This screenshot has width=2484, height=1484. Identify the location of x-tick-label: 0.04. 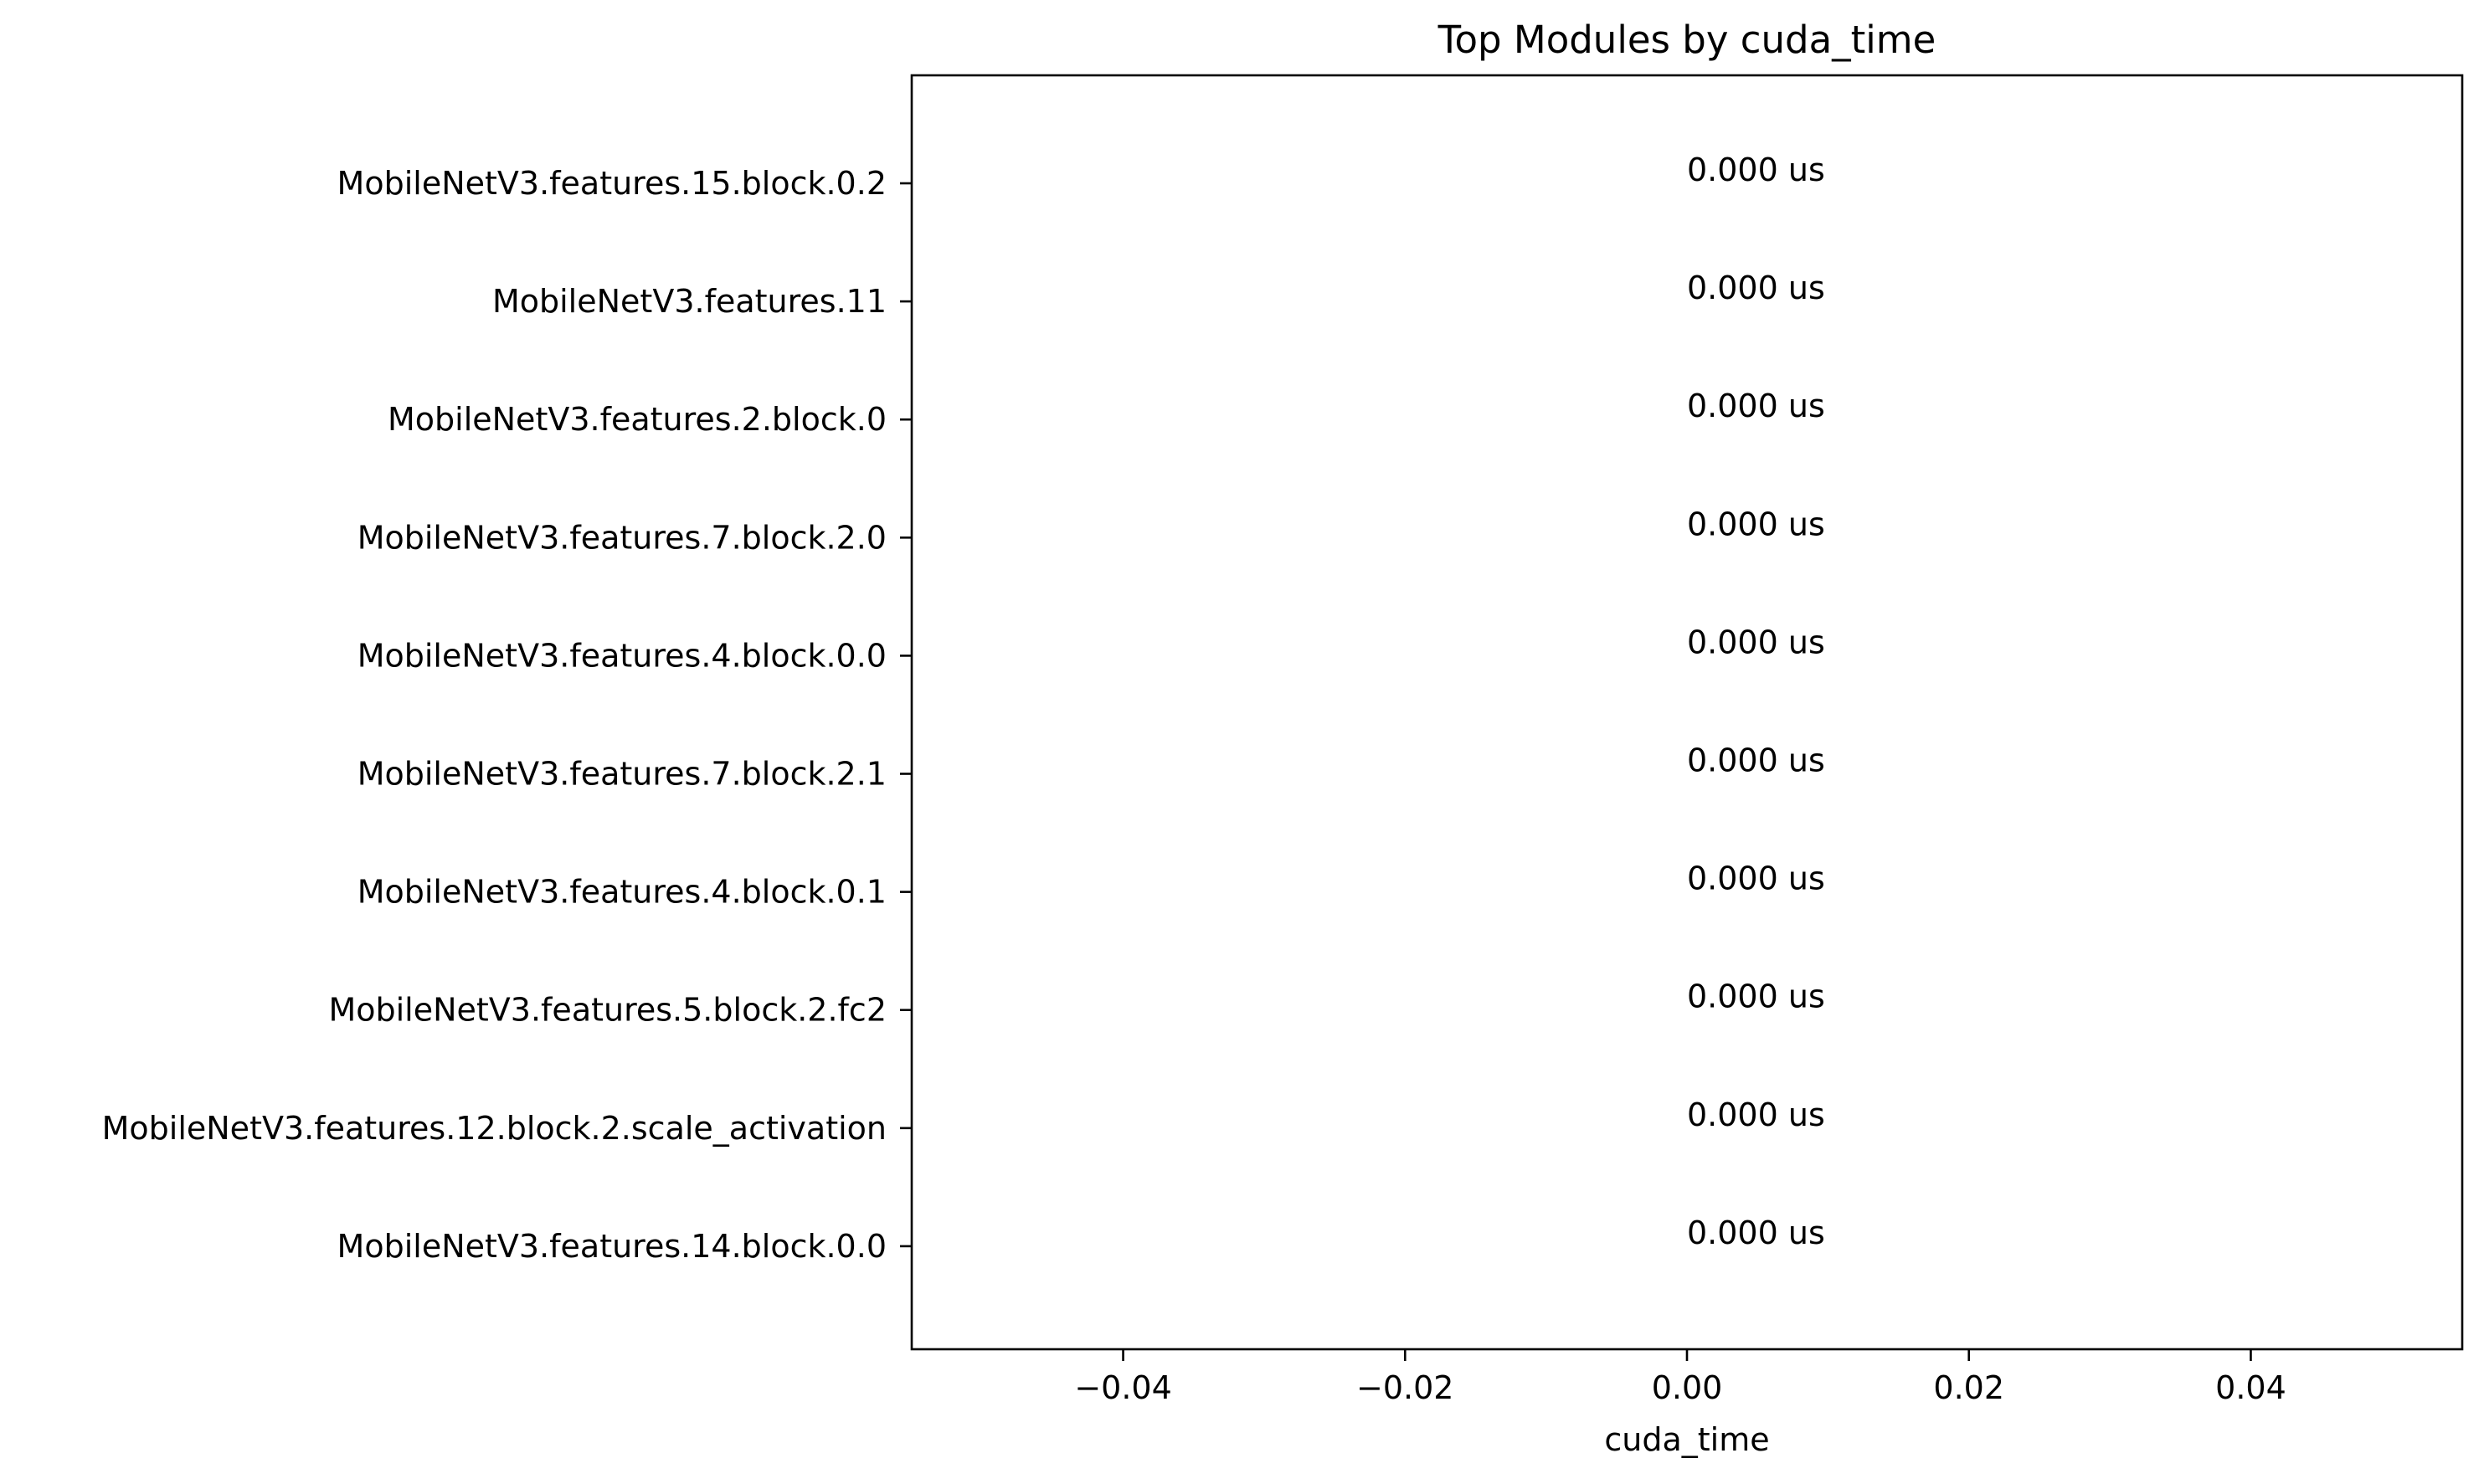
(2250, 1388).